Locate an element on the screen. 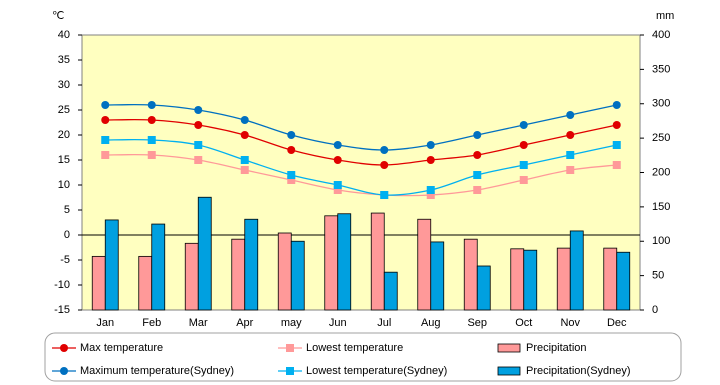 Image resolution: width=720 pixels, height=385 pixels. y-tick-label: 15 is located at coordinates (64, 160).